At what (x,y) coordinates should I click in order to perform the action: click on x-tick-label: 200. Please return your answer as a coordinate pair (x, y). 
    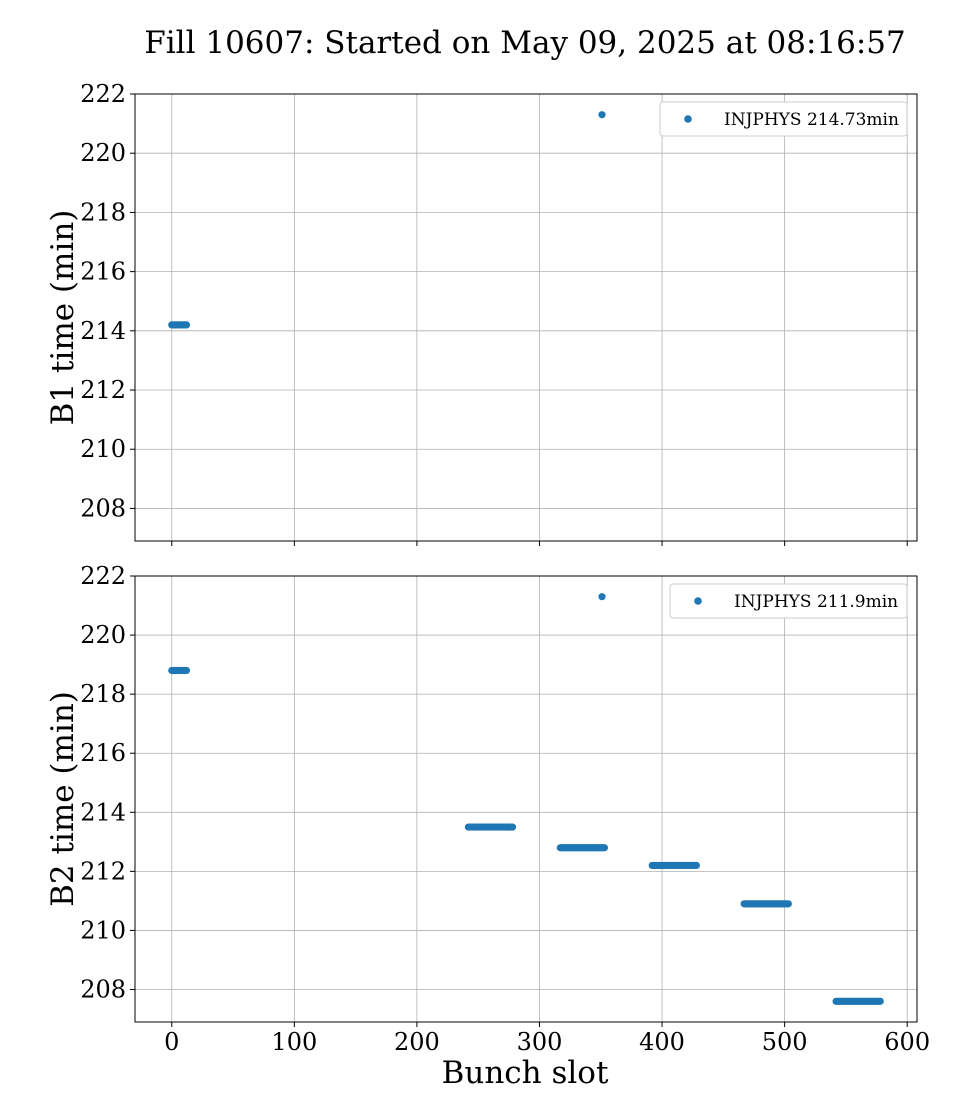
    Looking at the image, I should click on (417, 1042).